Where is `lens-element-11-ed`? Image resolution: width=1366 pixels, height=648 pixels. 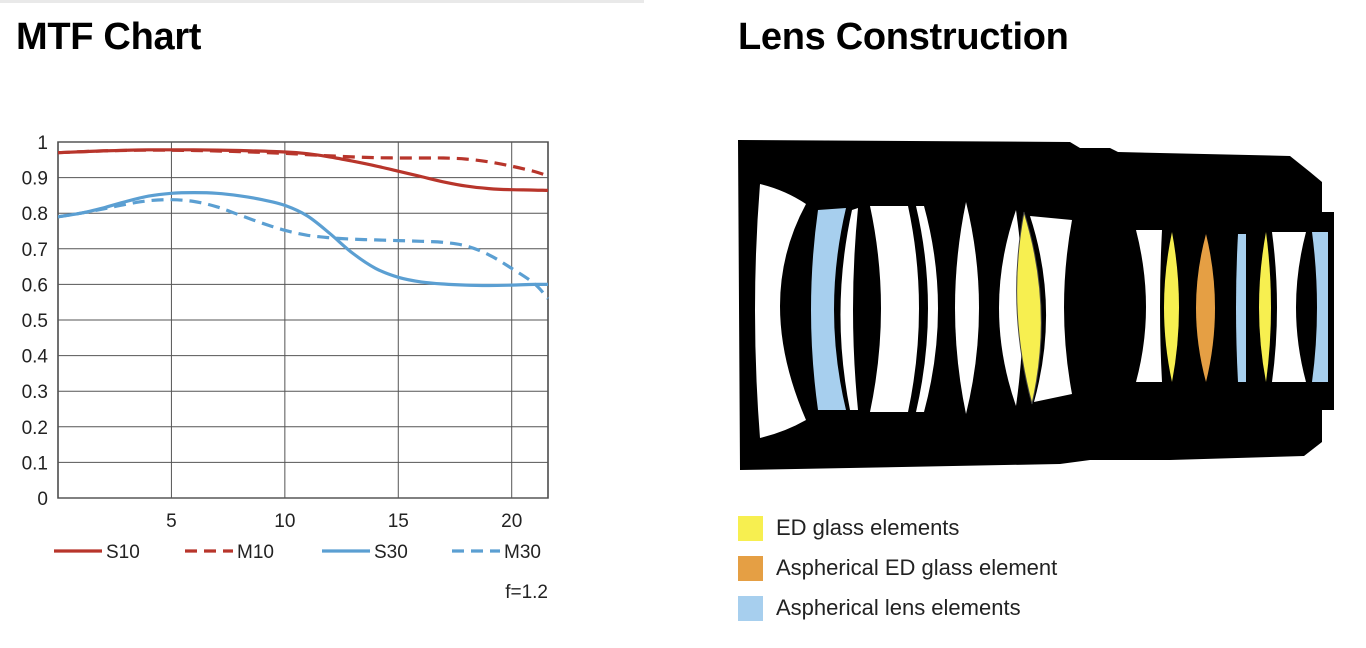 lens-element-11-ed is located at coordinates (1171, 307).